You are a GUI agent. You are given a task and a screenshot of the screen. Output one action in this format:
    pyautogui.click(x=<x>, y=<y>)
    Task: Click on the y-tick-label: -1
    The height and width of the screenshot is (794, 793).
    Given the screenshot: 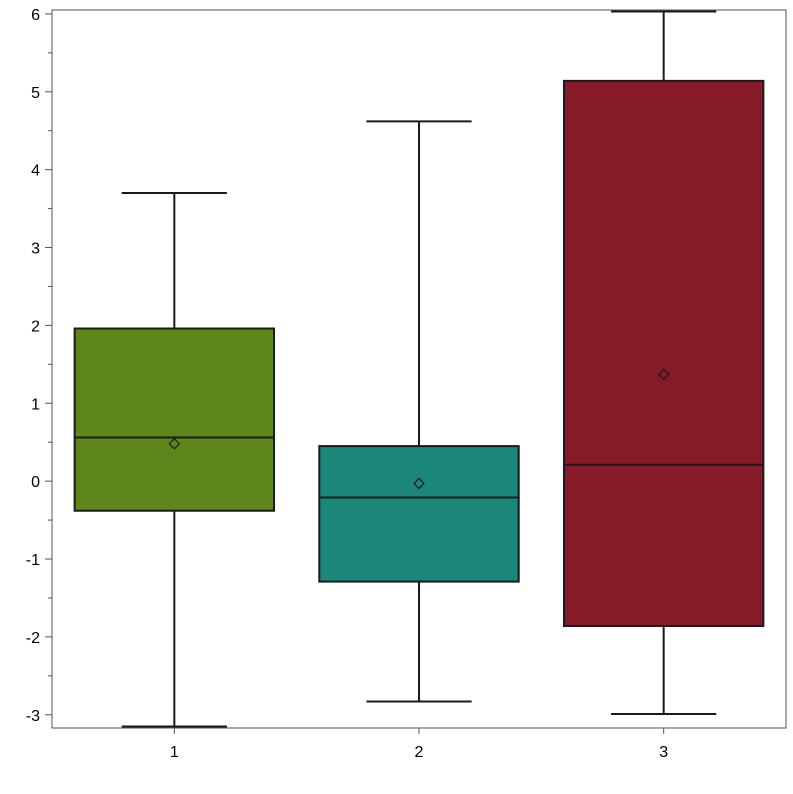 What is the action you would take?
    pyautogui.click(x=33, y=560)
    